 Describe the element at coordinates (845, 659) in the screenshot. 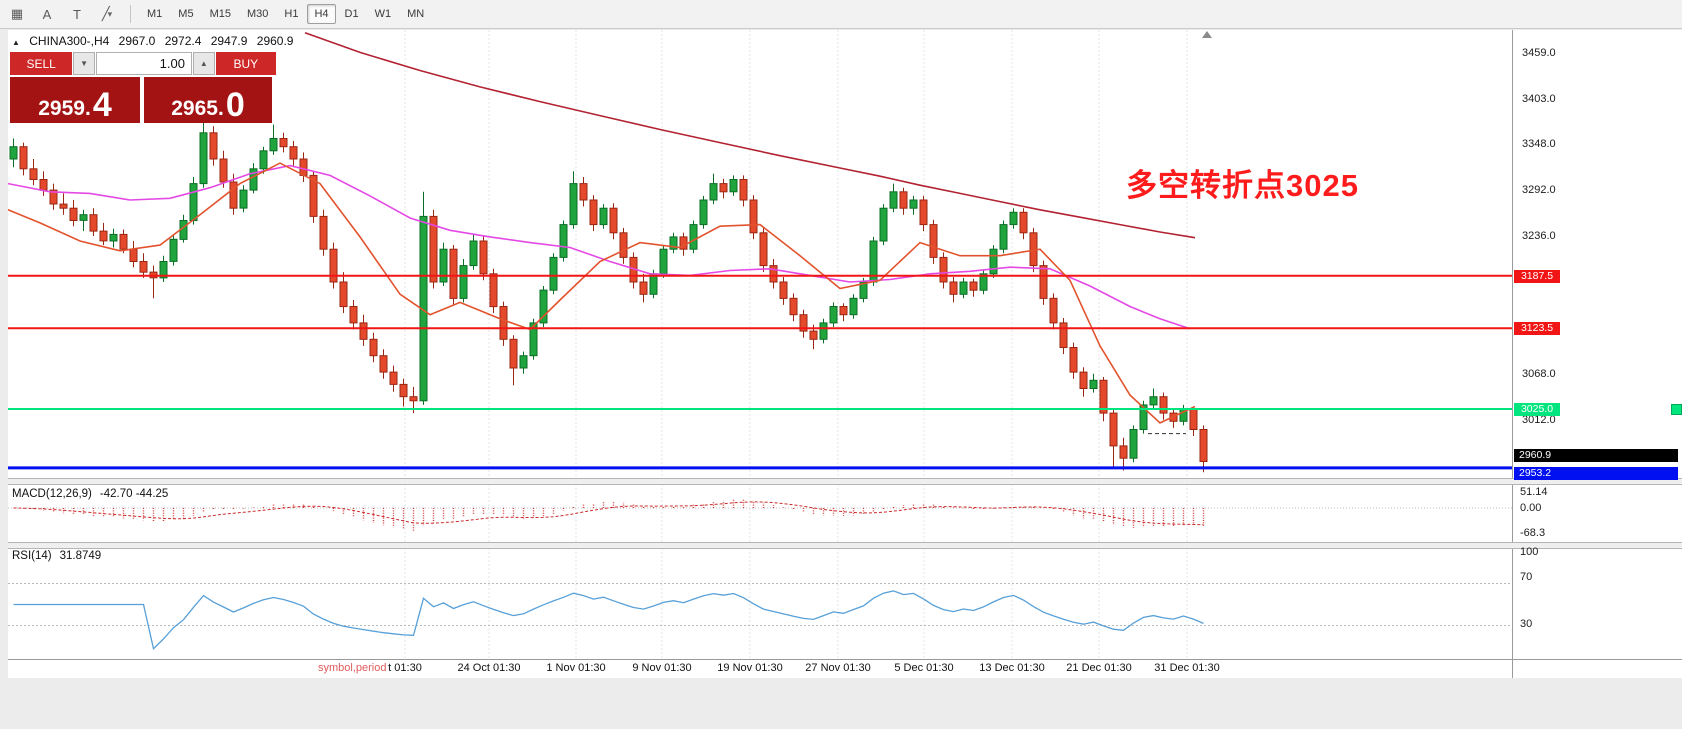

I see `time-axis-separator` at that location.